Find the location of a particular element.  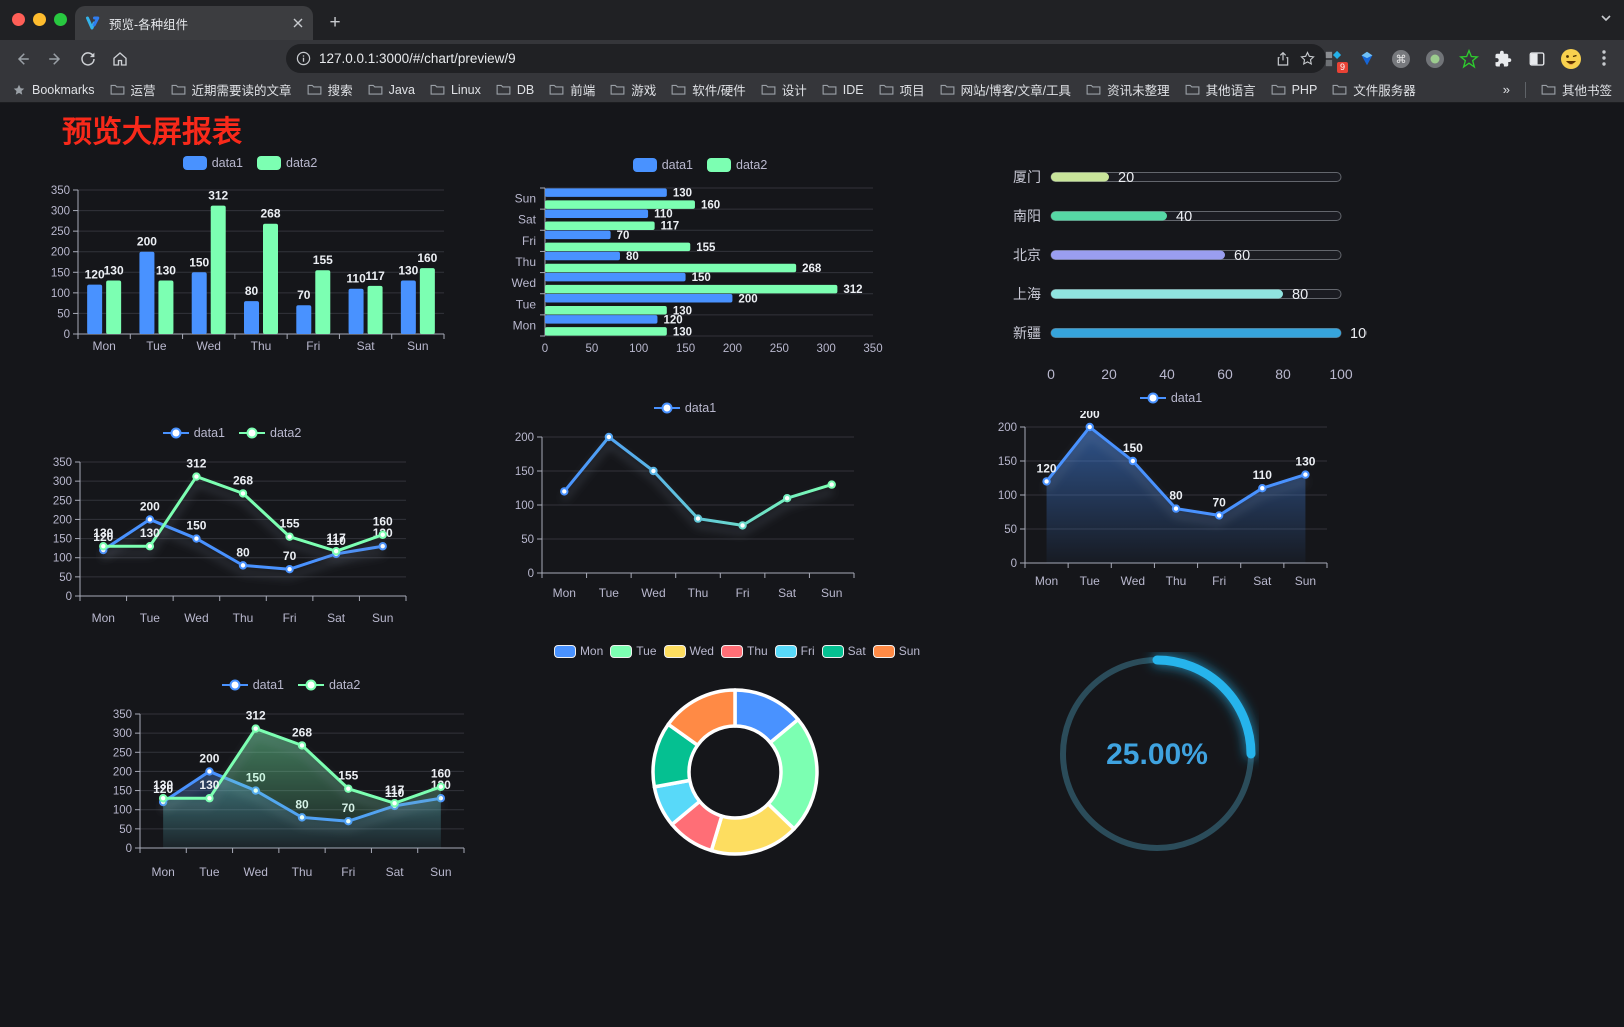

bookmarks-root-label: Bookmarks is located at coordinates (63, 89).